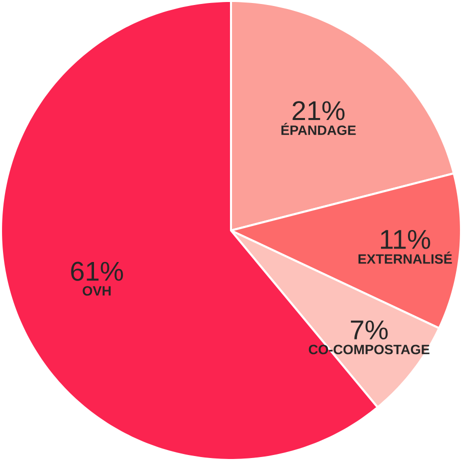  Describe the element at coordinates (318, 110) in the screenshot. I see `data-label: 21%` at that location.